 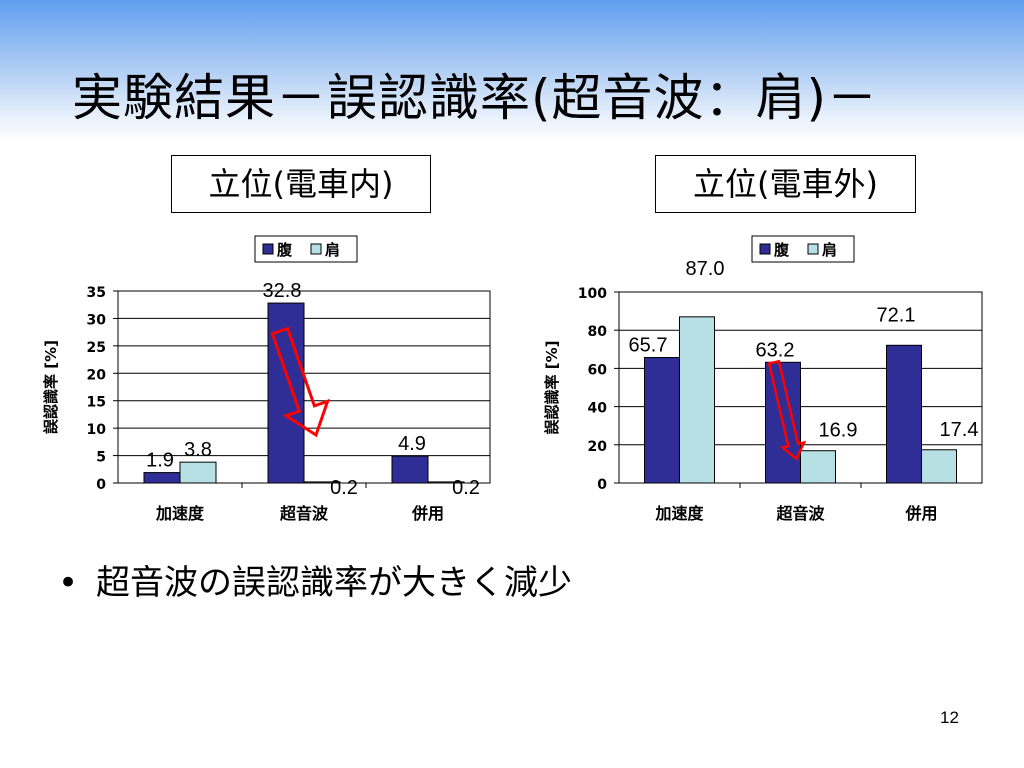 What do you see at coordinates (97, 320) in the screenshot?
I see `y-tick-label: 30` at bounding box center [97, 320].